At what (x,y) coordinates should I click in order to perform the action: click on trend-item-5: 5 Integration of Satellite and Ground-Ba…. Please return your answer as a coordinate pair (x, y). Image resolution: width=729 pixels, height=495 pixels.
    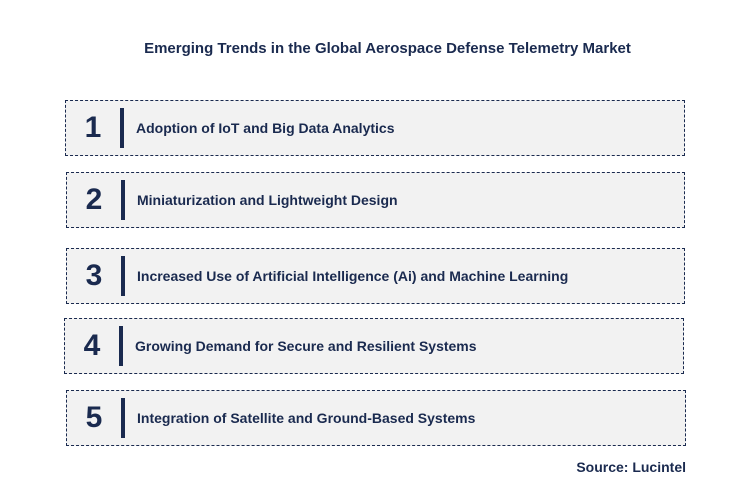
    Looking at the image, I should click on (376, 418).